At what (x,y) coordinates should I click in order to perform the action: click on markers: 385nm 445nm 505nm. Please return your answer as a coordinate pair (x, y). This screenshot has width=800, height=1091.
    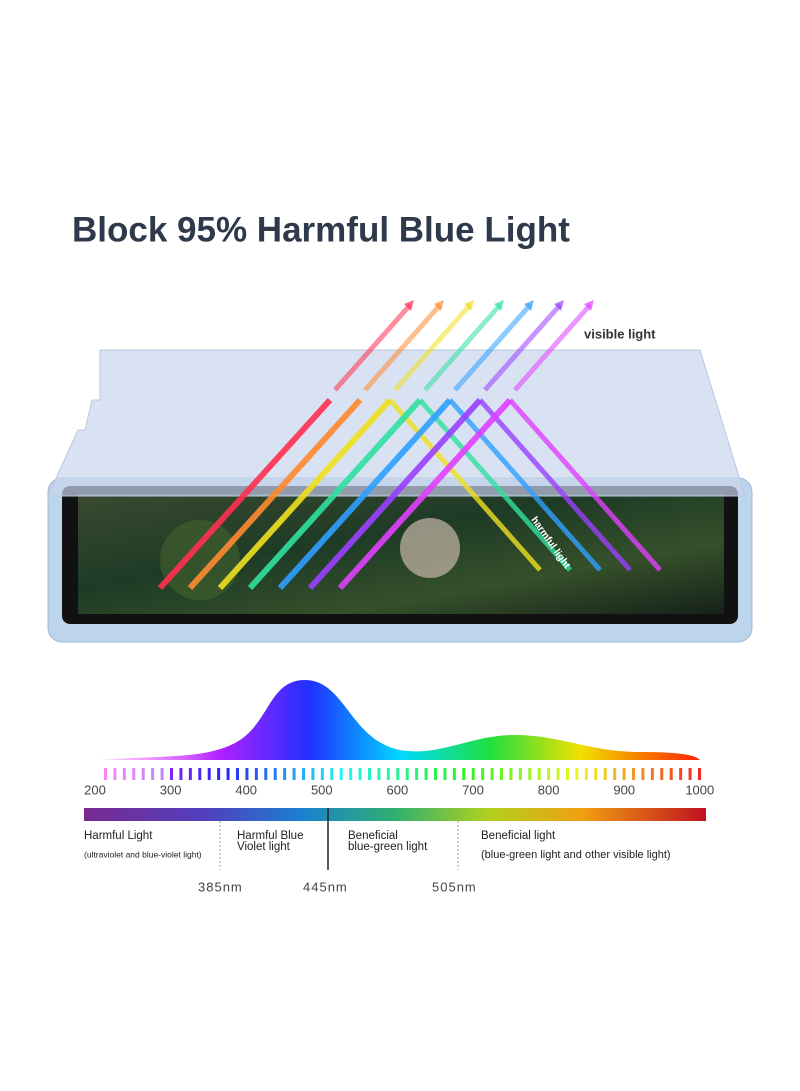
    Looking at the image, I should click on (337, 886).